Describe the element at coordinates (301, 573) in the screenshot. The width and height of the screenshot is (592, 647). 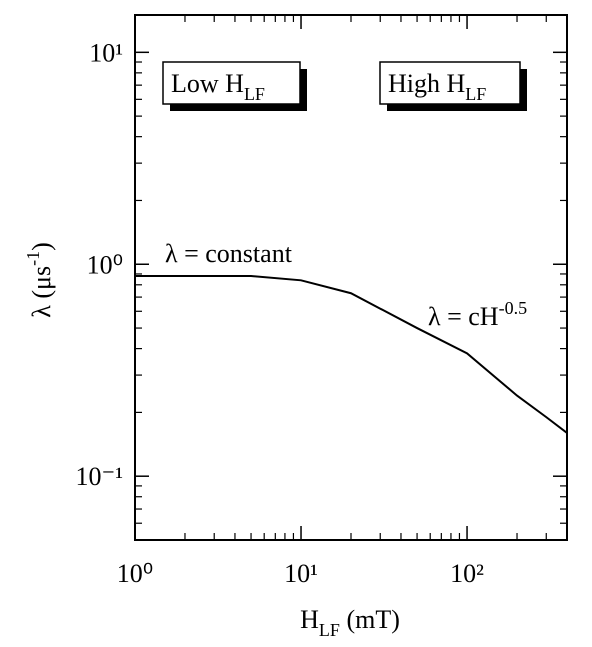
I see `x-tick-label: 10¹` at that location.